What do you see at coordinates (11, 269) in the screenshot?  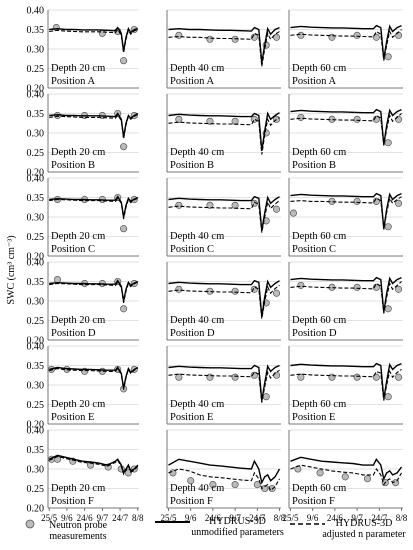 I see `y-axis-label: SWC (cm³ cm⁻³)` at bounding box center [11, 269].